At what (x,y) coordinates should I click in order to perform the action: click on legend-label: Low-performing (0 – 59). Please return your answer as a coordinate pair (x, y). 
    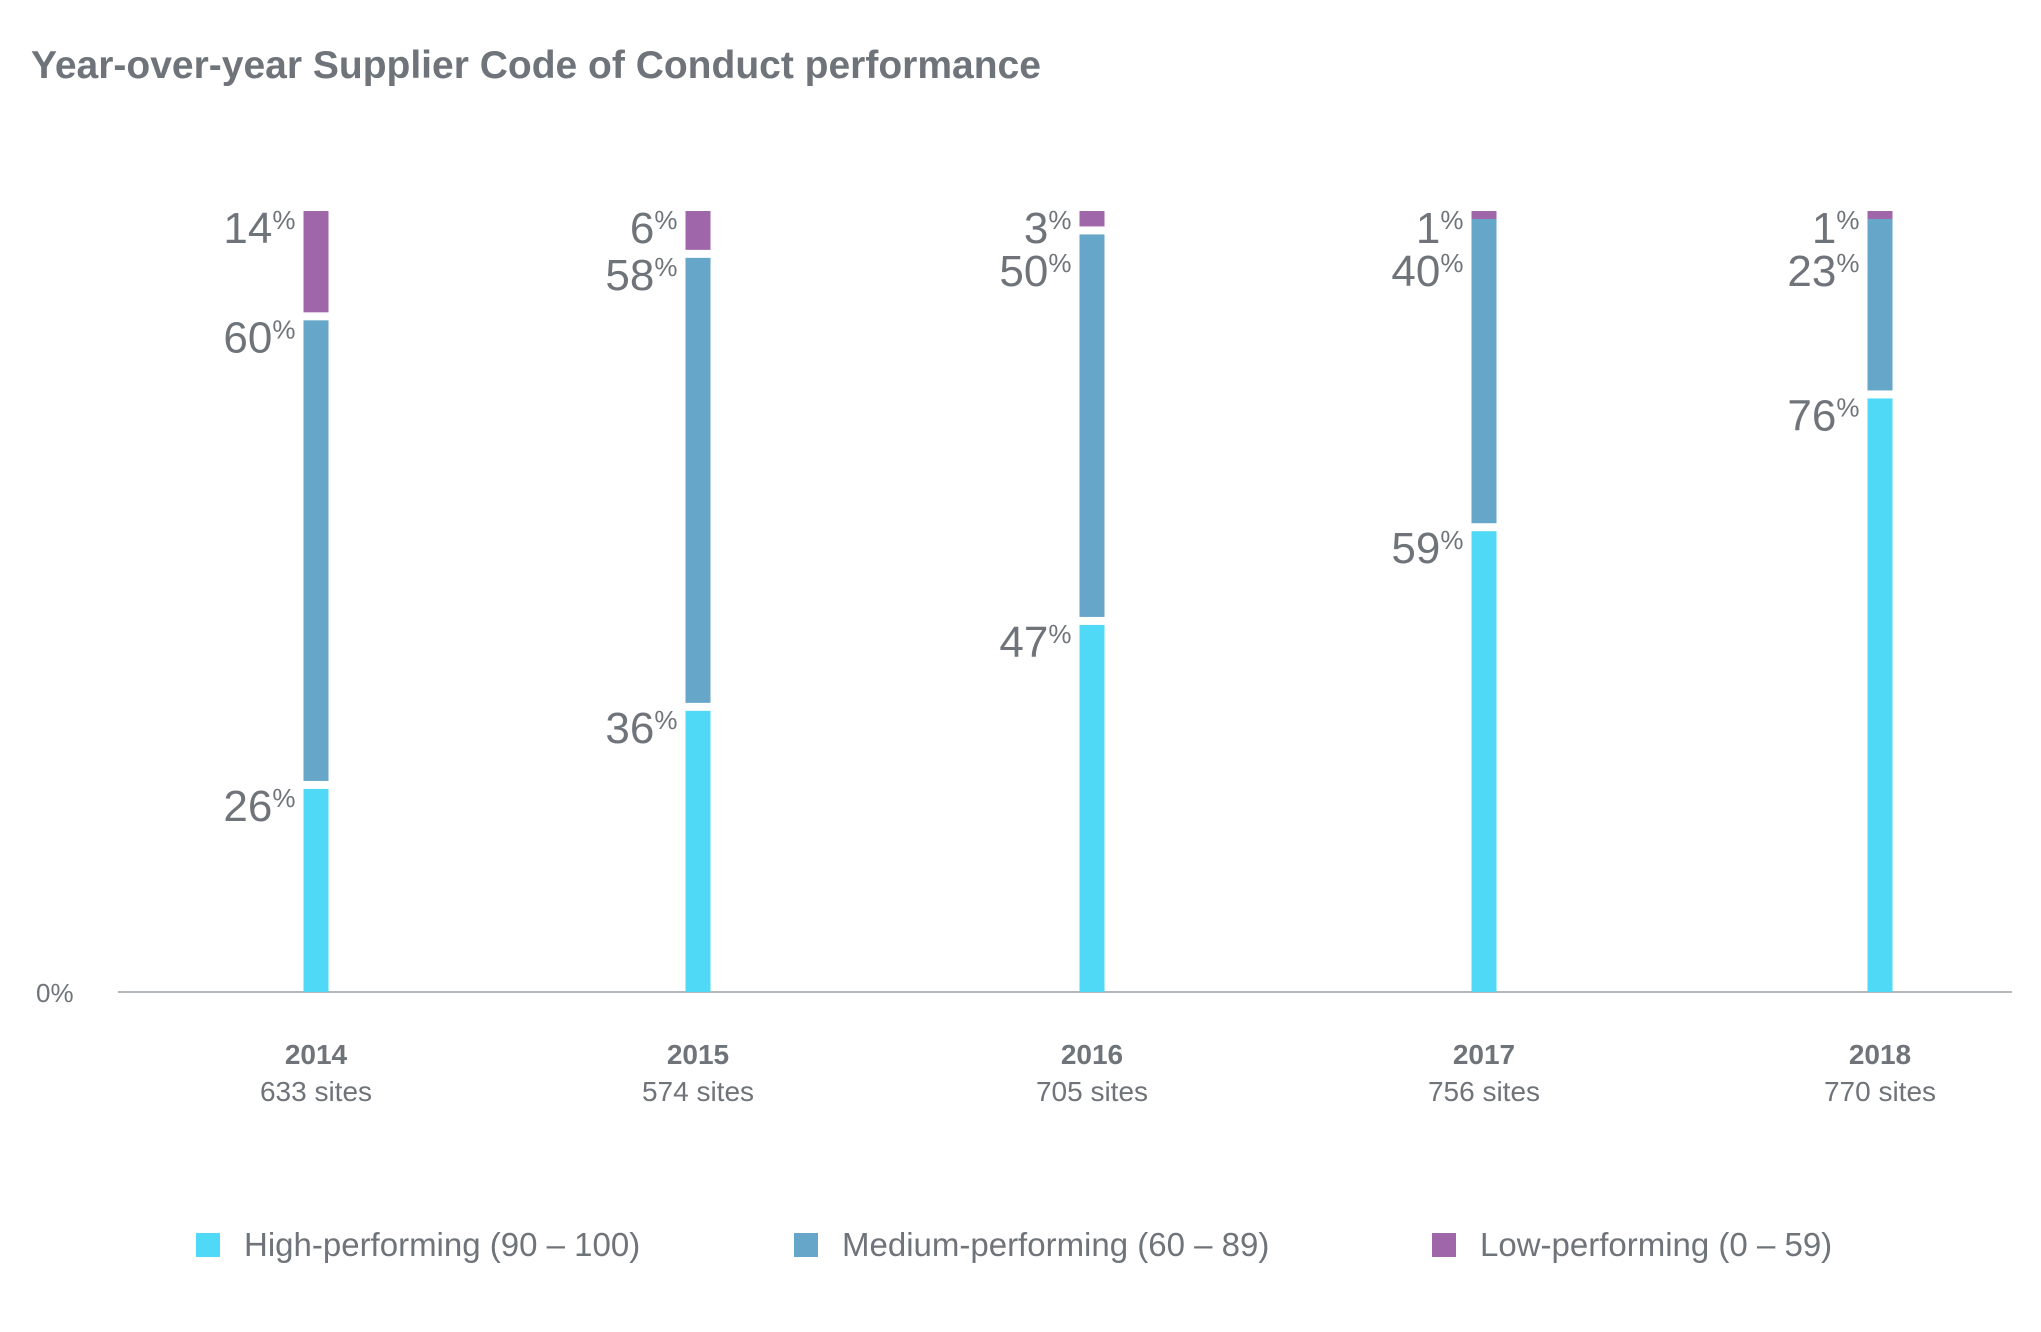
    Looking at the image, I should click on (1656, 1244).